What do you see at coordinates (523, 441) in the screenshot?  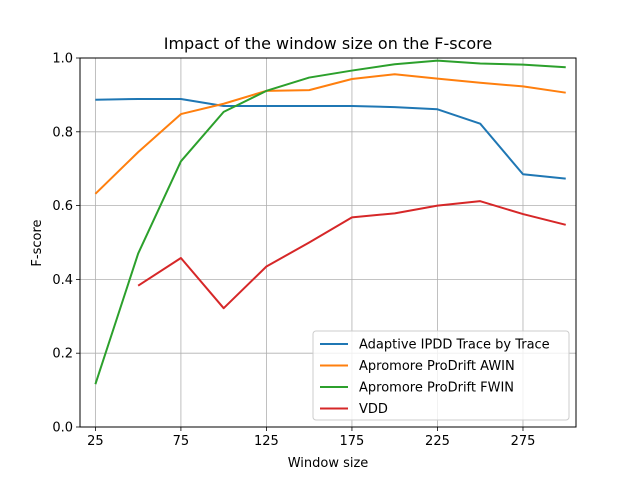 I see `x-tick-label: 275` at bounding box center [523, 441].